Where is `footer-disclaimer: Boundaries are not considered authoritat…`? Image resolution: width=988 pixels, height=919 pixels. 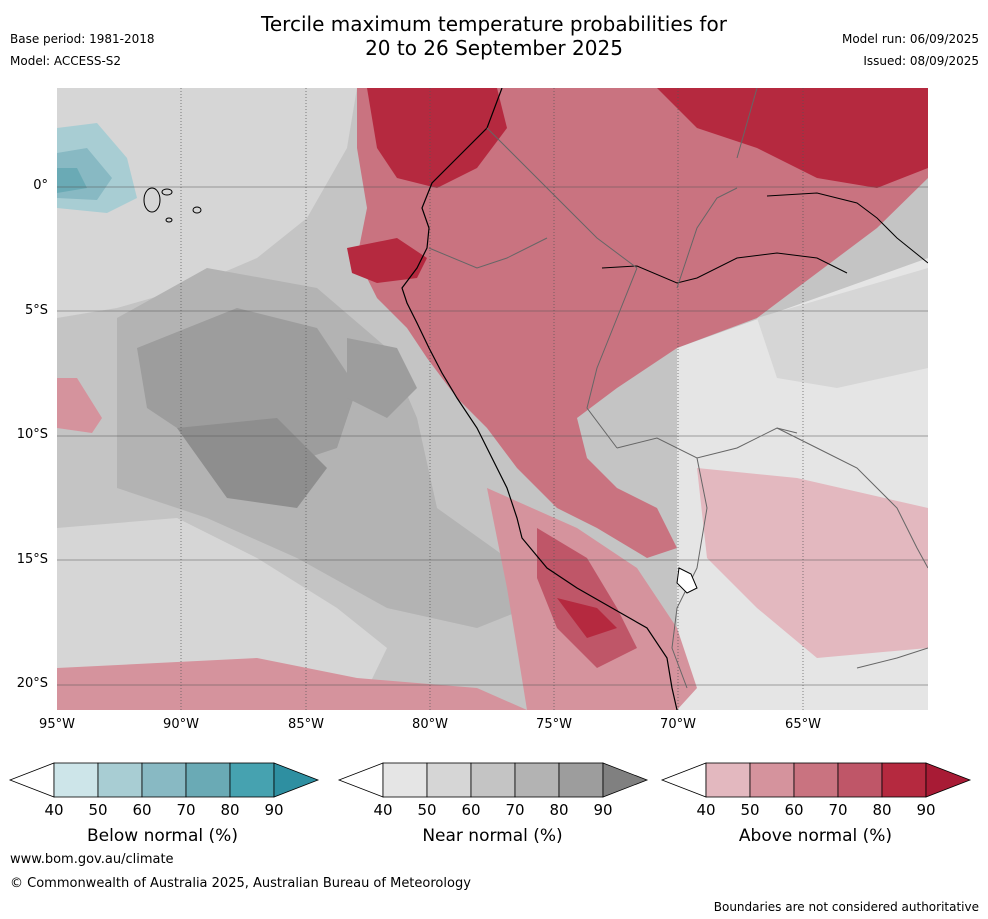
footer-disclaimer: Boundaries are not considered authoritat… is located at coordinates (846, 907).